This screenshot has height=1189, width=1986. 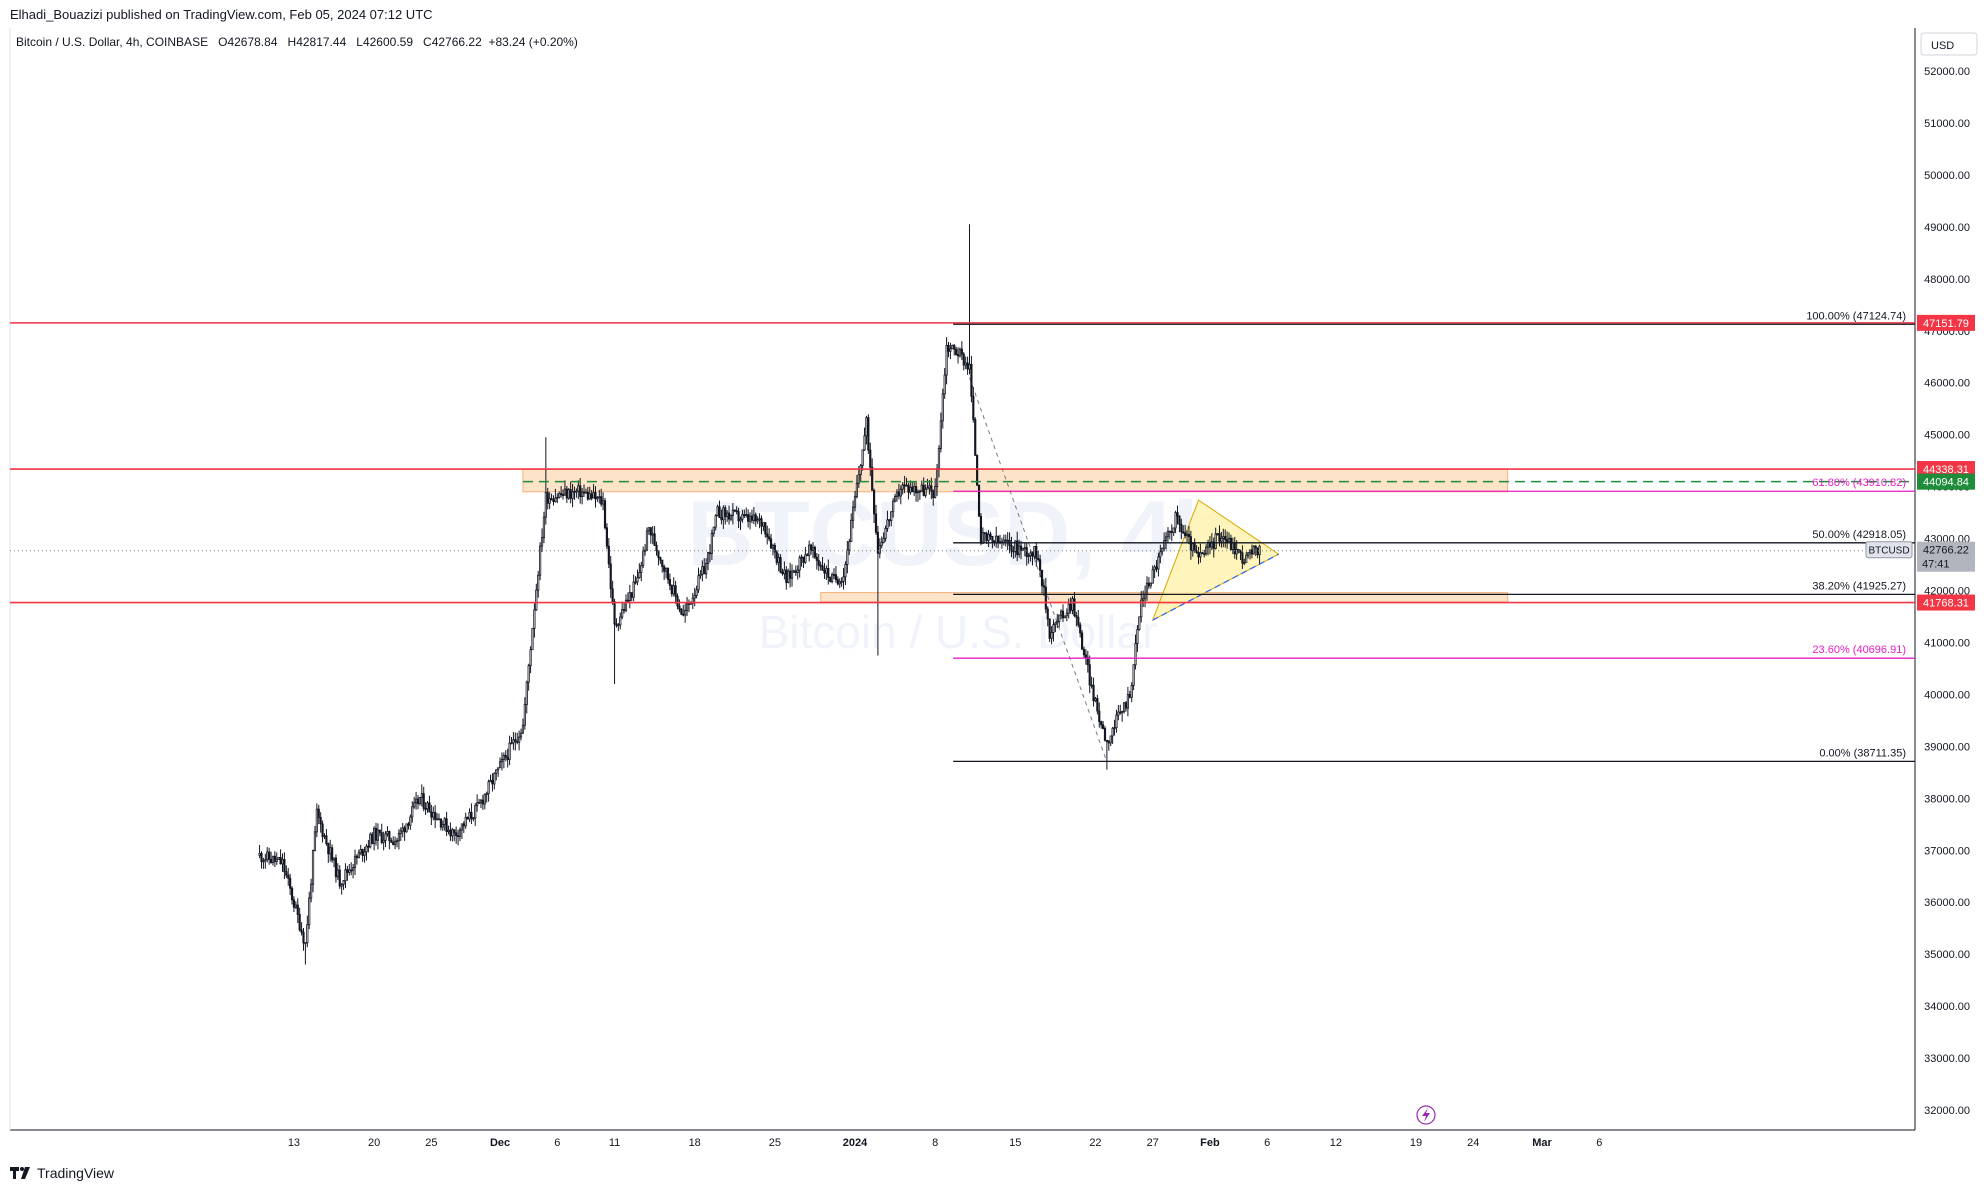 I want to click on level-tag-label: 41768.31, so click(x=1946, y=604).